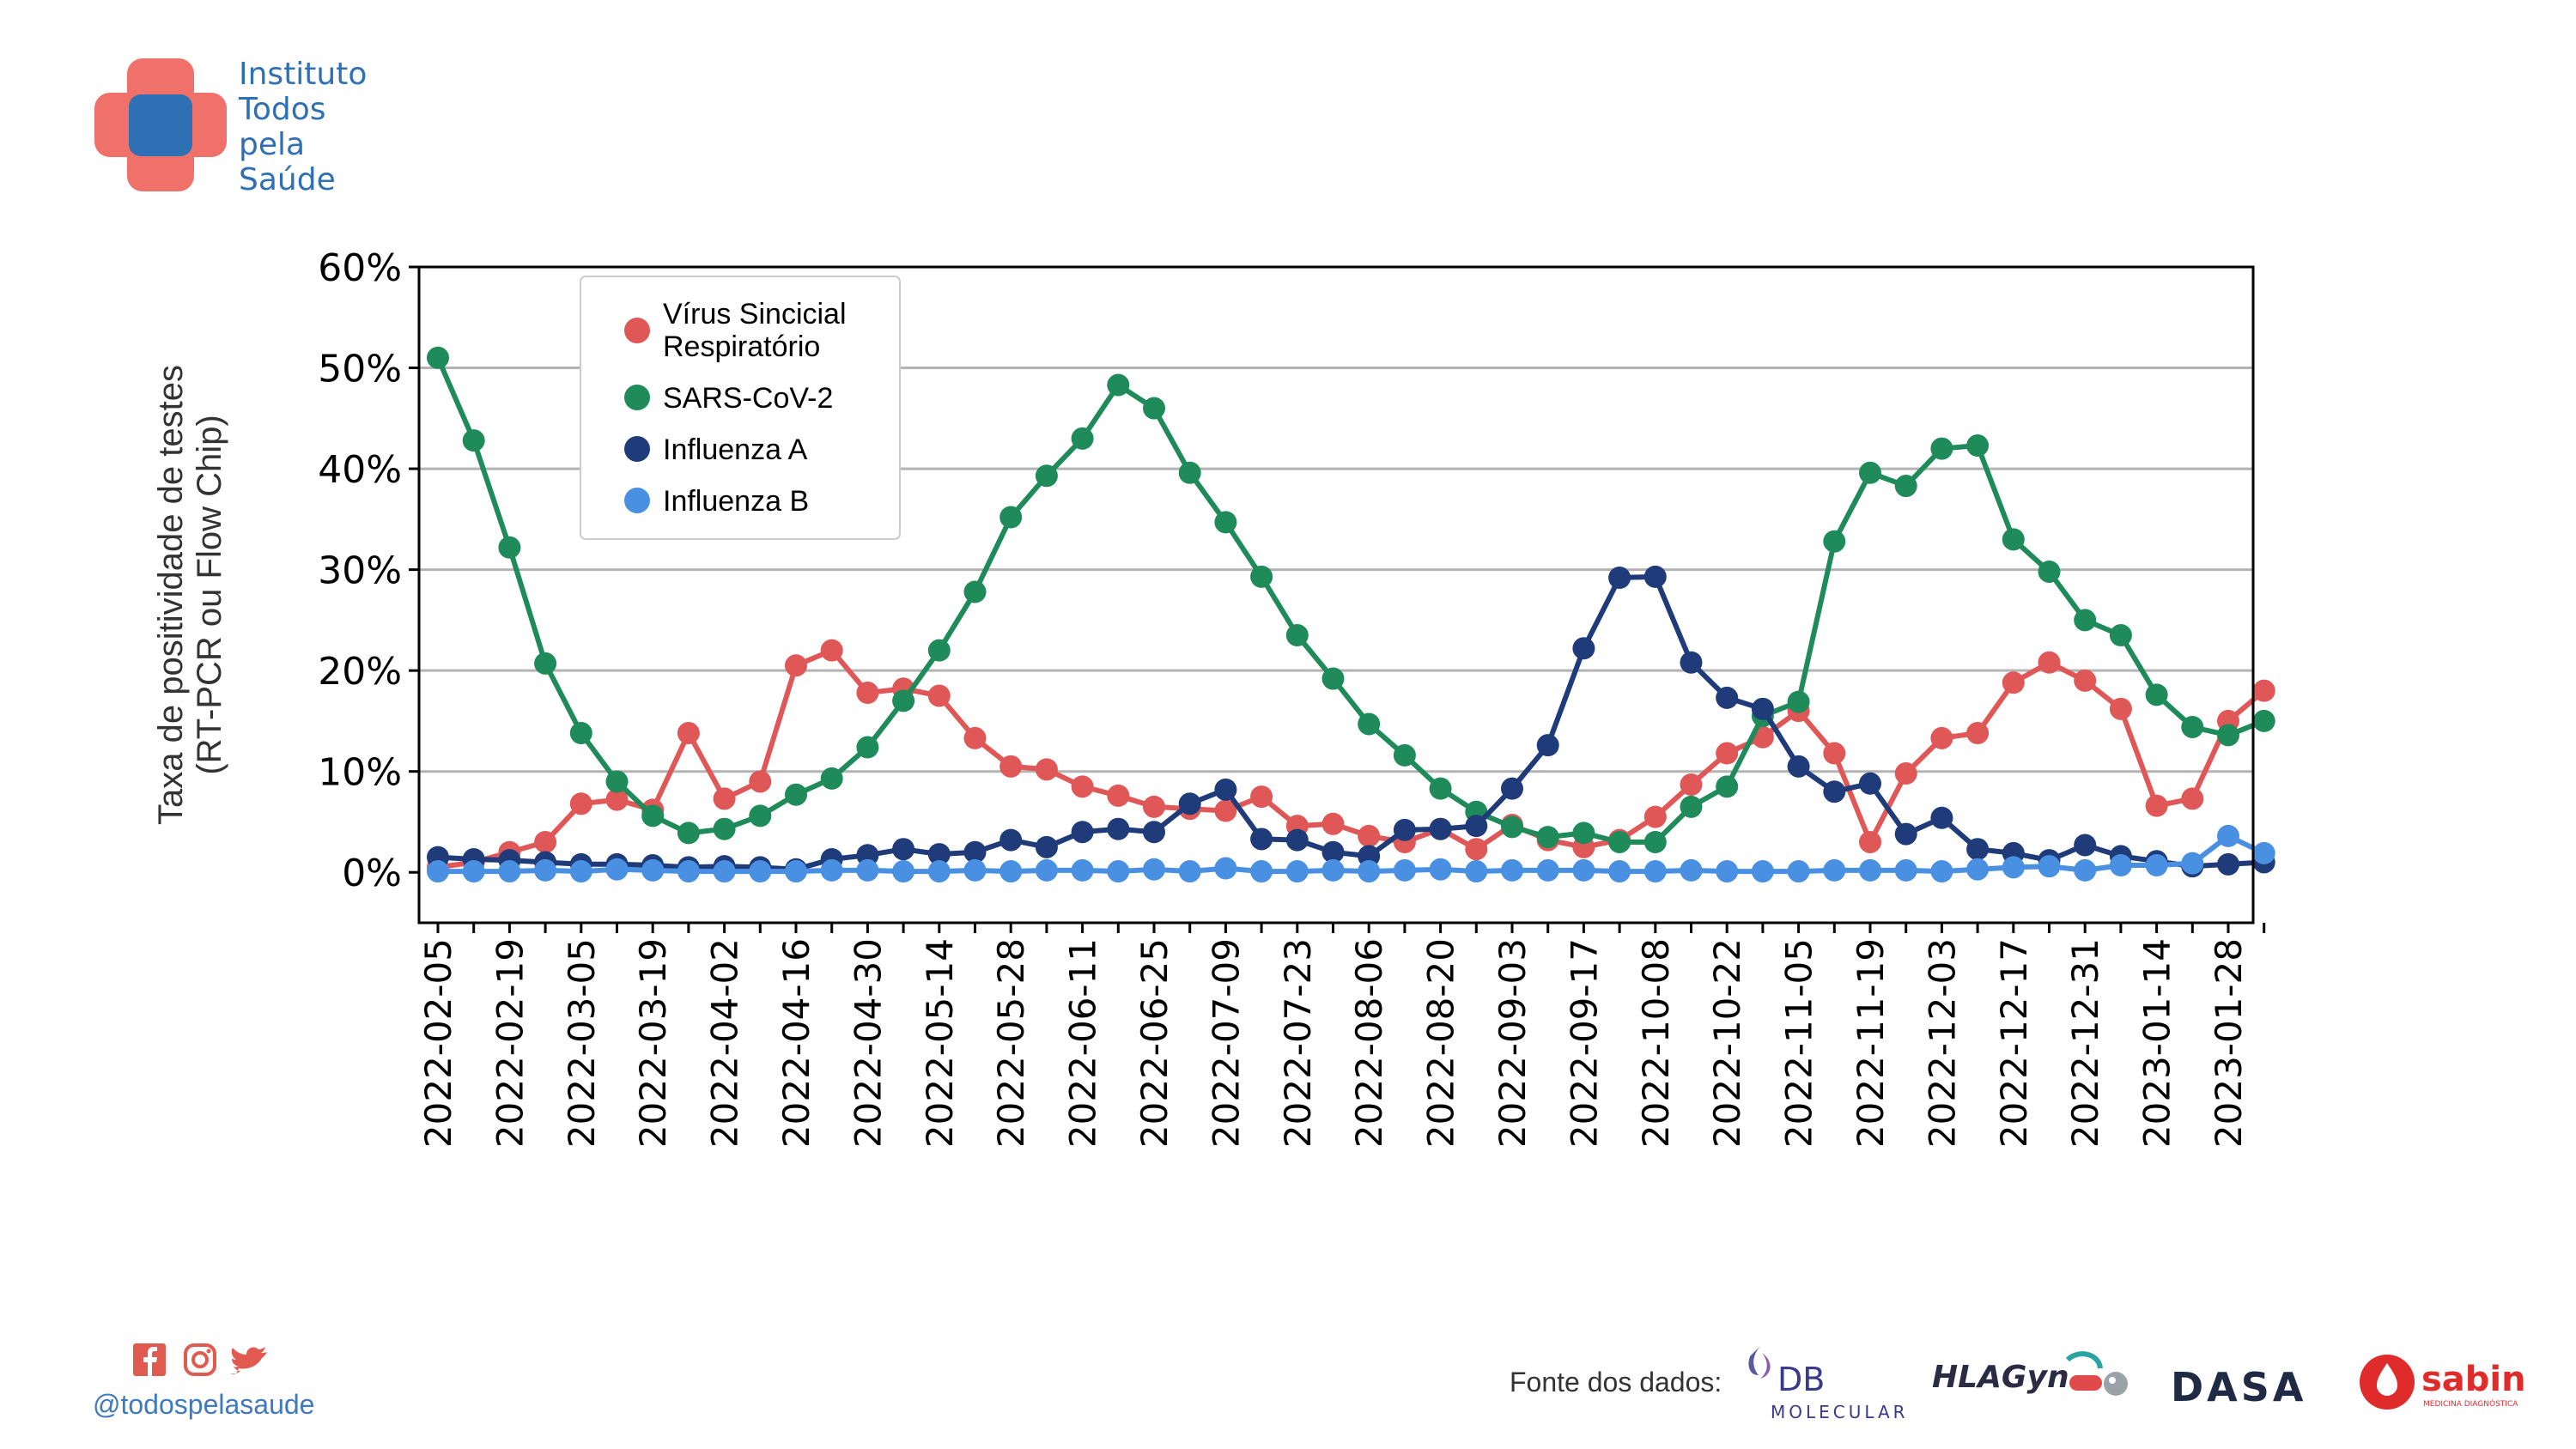 The height and width of the screenshot is (1449, 2576). What do you see at coordinates (1727, 1043) in the screenshot?
I see `x-tick-label: 2022-10-22` at bounding box center [1727, 1043].